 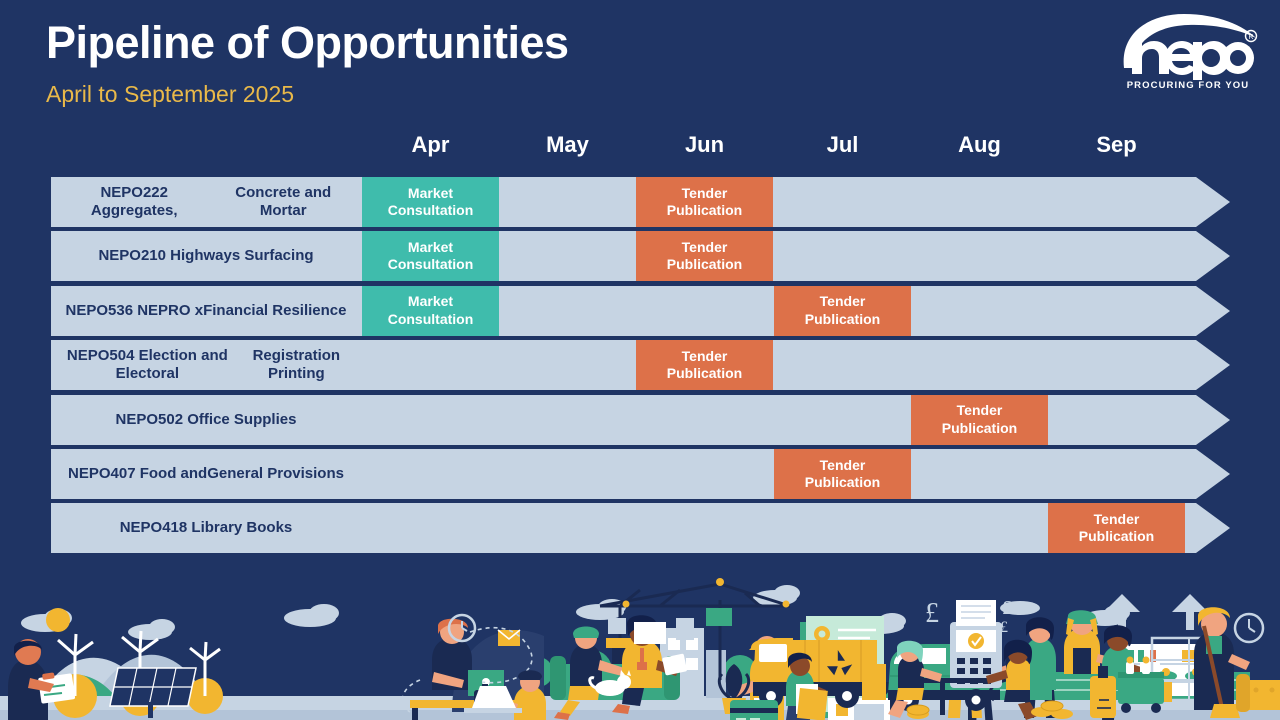 I want to click on row-label: NEPO418 Library Books, so click(x=206, y=528).